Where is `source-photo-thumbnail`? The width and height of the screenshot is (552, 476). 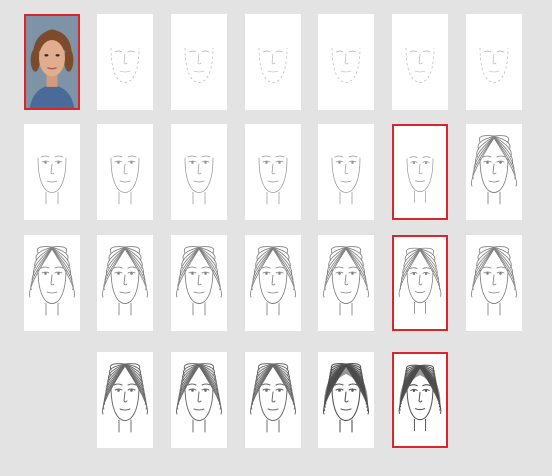 source-photo-thumbnail is located at coordinates (52, 62).